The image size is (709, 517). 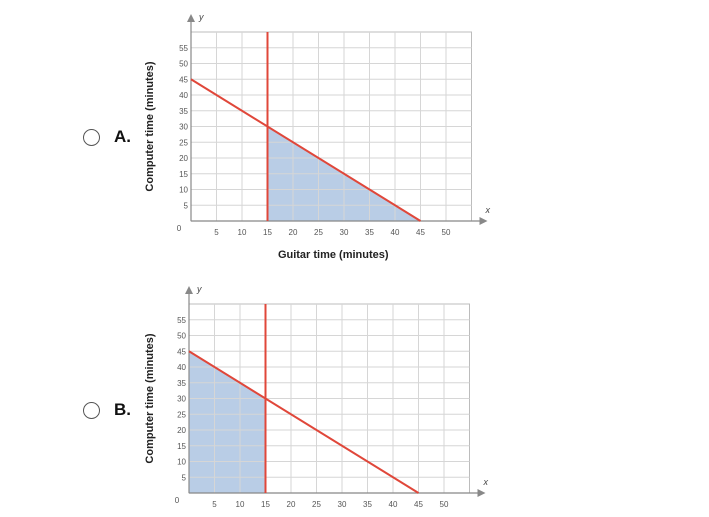 I want to click on radio-button-a, so click(x=91, y=137).